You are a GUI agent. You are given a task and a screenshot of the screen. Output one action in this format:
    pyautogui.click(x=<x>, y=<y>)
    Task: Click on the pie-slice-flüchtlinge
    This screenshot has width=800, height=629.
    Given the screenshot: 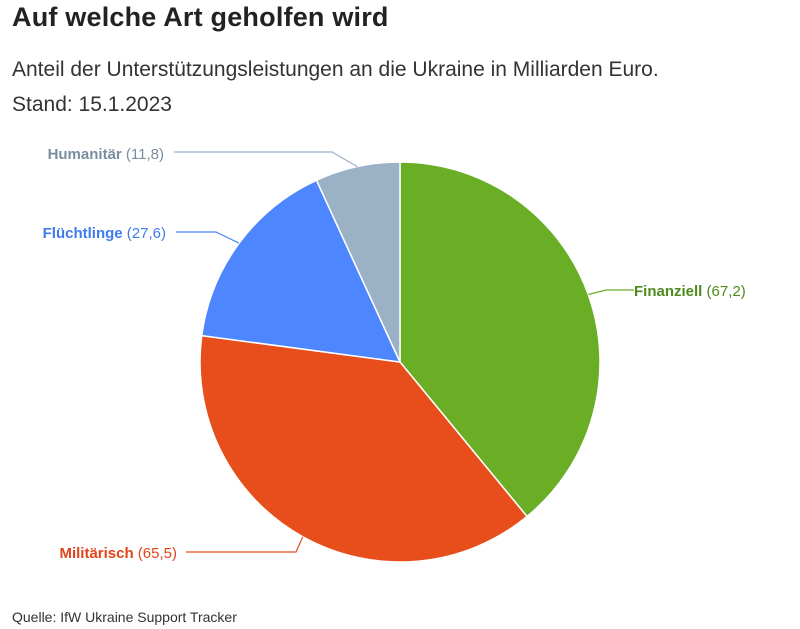 What is the action you would take?
    pyautogui.click(x=301, y=271)
    